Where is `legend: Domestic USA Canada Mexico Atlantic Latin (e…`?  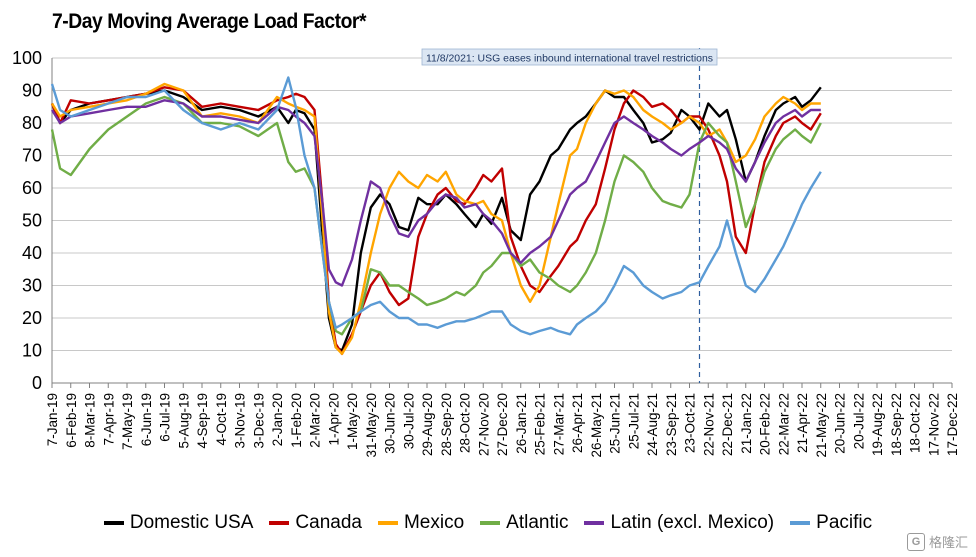 legend: Domestic USA Canada Mexico Atlantic Latin (e… is located at coordinates (488, 523).